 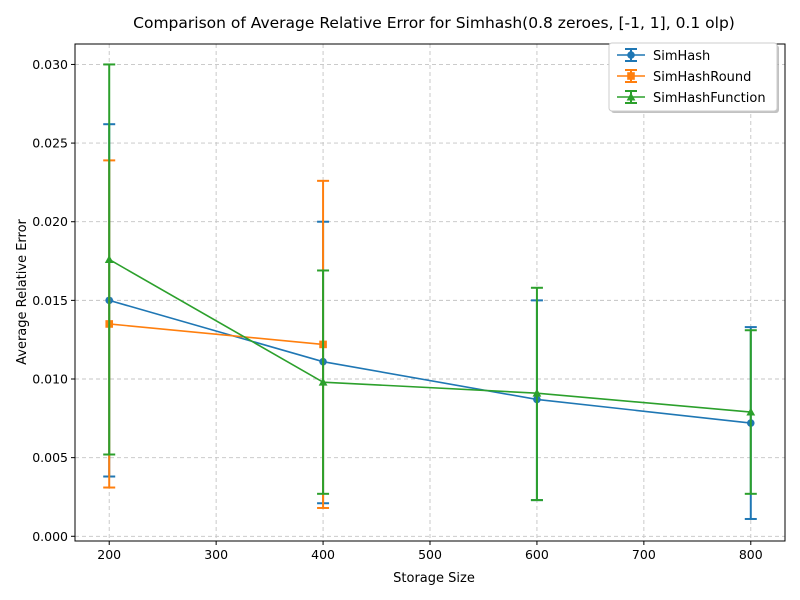 I want to click on x-tick-label: 800, so click(x=751, y=554).